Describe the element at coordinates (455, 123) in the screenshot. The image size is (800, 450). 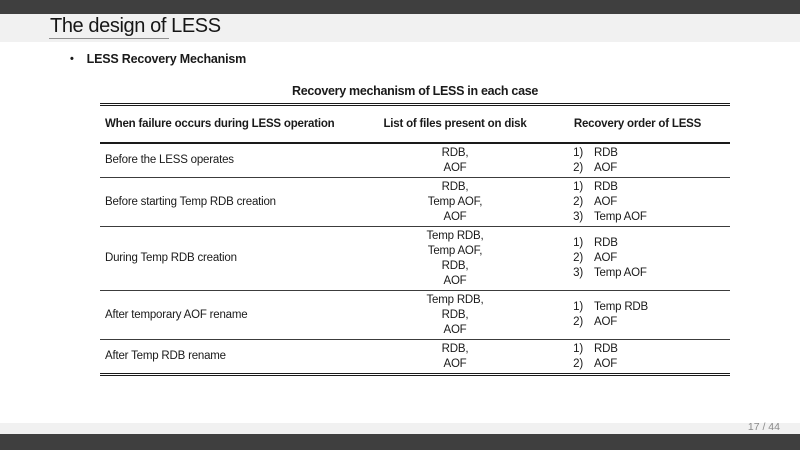
I see `col-header-files: List of files present on disk` at that location.